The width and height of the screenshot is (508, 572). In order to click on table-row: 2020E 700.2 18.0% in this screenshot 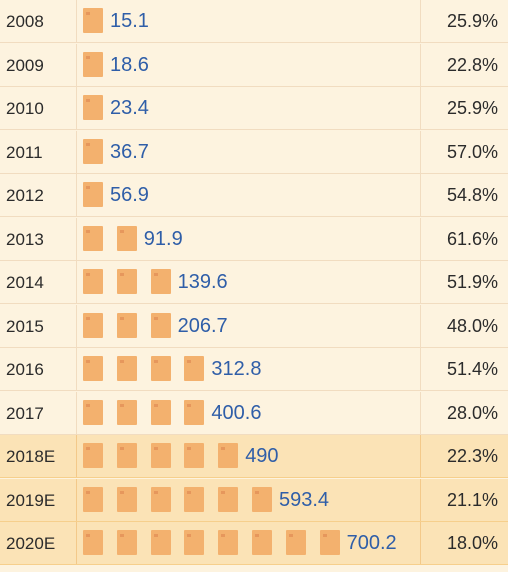, I will do `click(254, 543)`.